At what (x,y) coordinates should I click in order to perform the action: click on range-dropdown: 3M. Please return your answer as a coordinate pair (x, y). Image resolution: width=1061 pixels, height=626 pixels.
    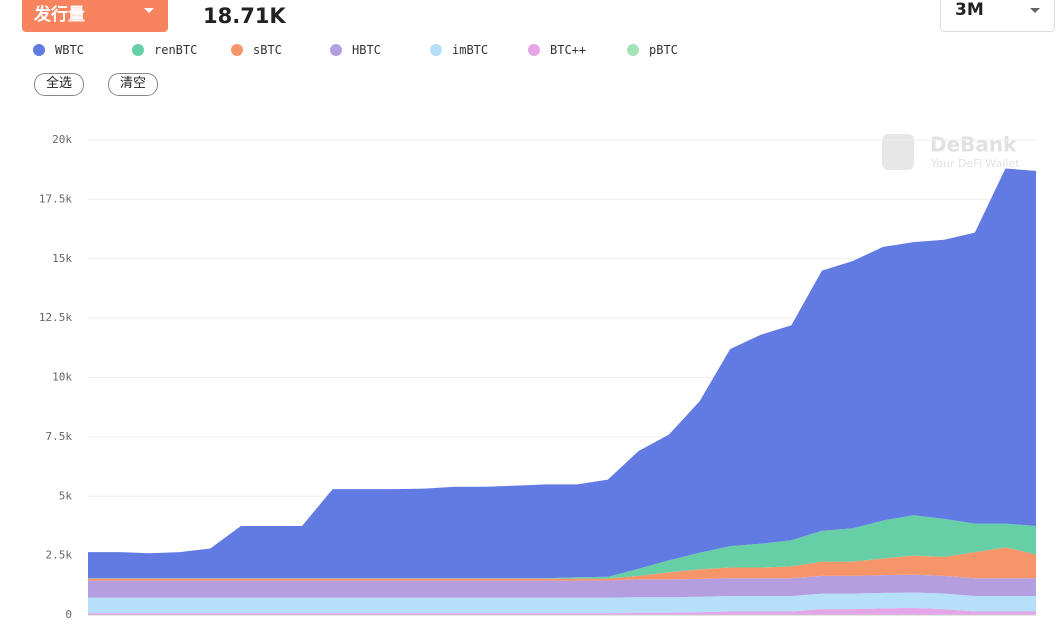
    Looking at the image, I should click on (997, 16).